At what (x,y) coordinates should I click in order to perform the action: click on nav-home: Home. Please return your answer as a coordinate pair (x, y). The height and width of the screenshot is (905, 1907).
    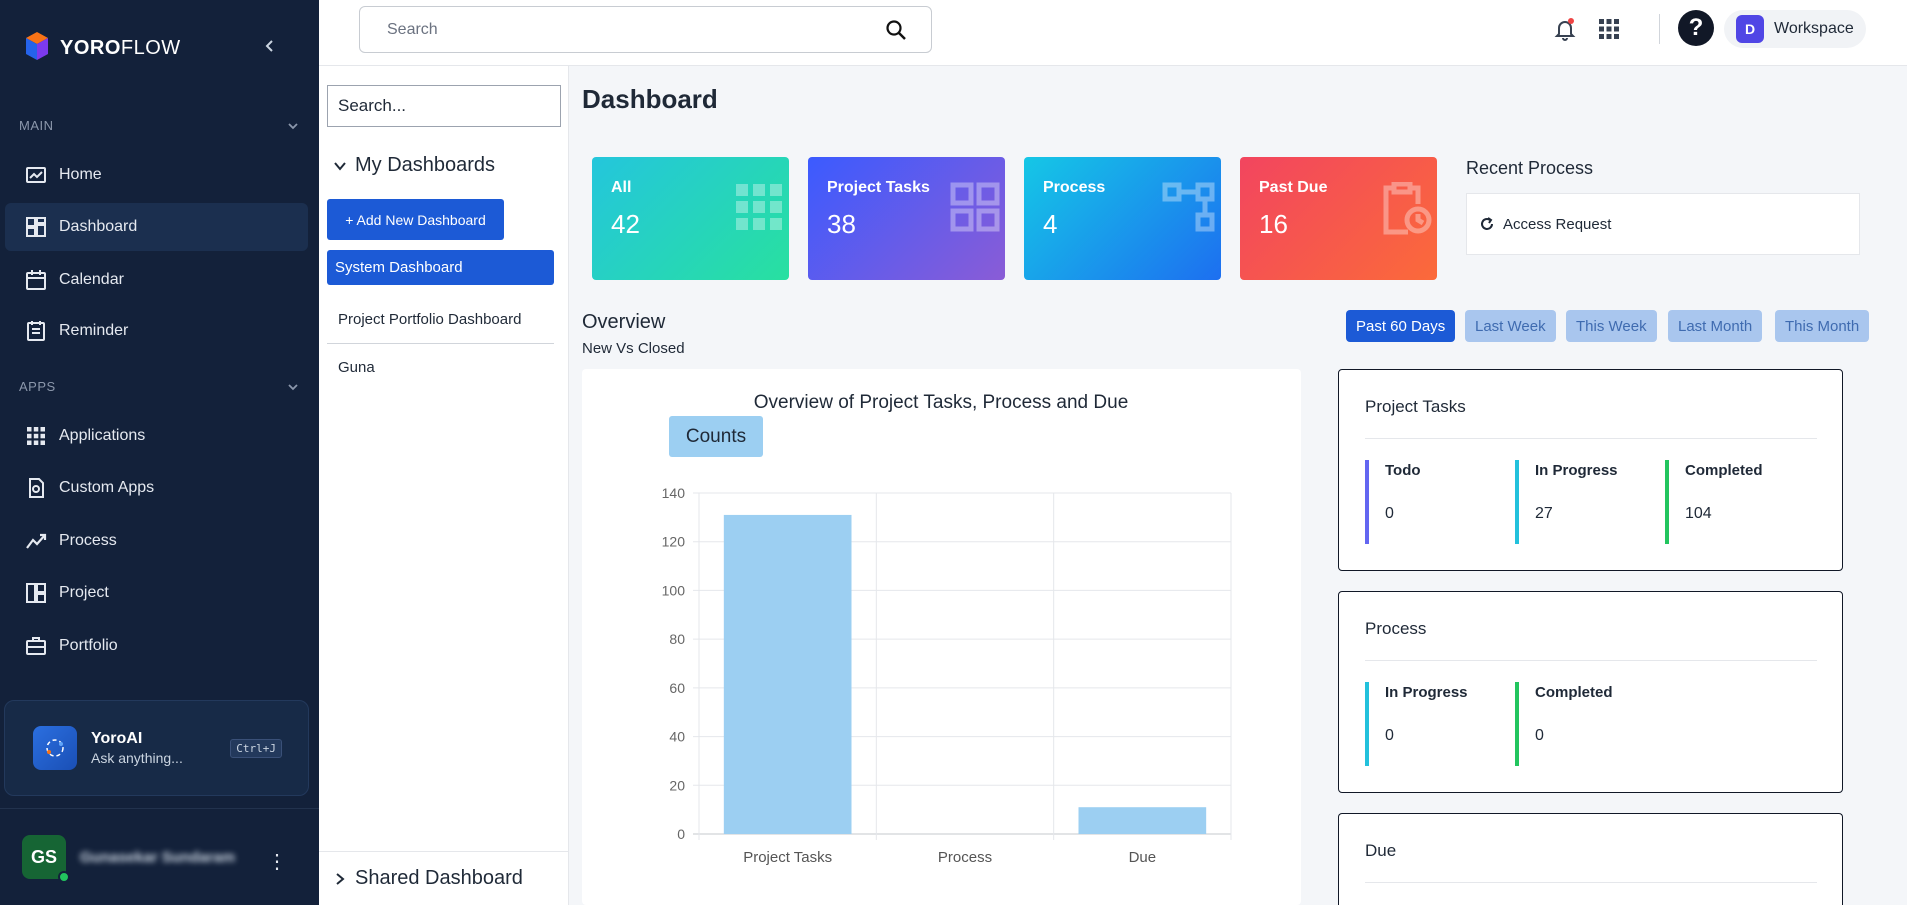
    Looking at the image, I should click on (156, 175).